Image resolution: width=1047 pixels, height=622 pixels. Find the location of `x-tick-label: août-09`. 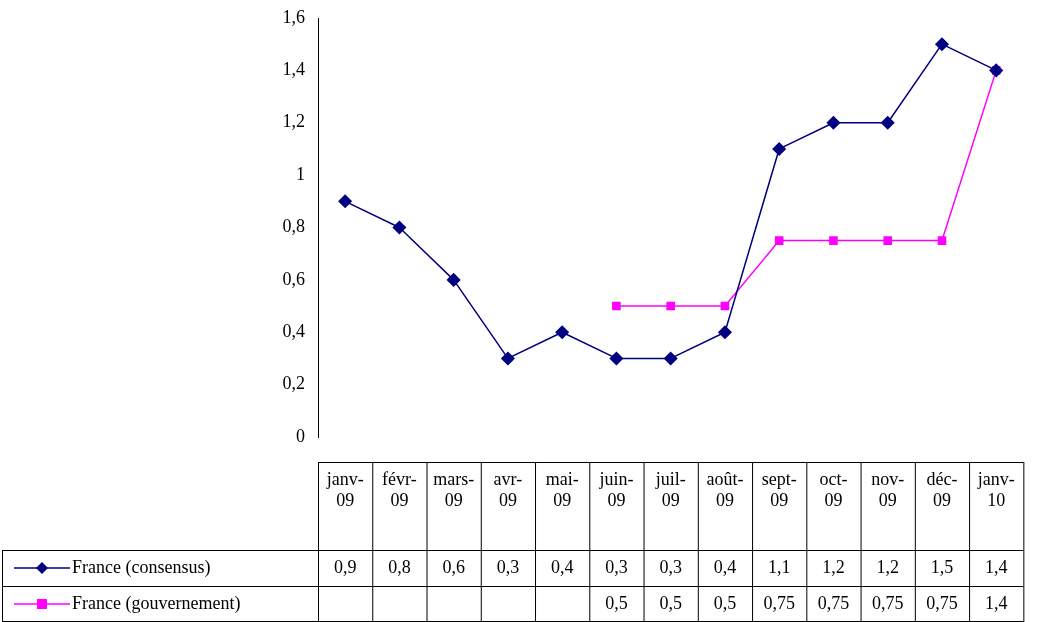

x-tick-label: août-09 is located at coordinates (725, 489).